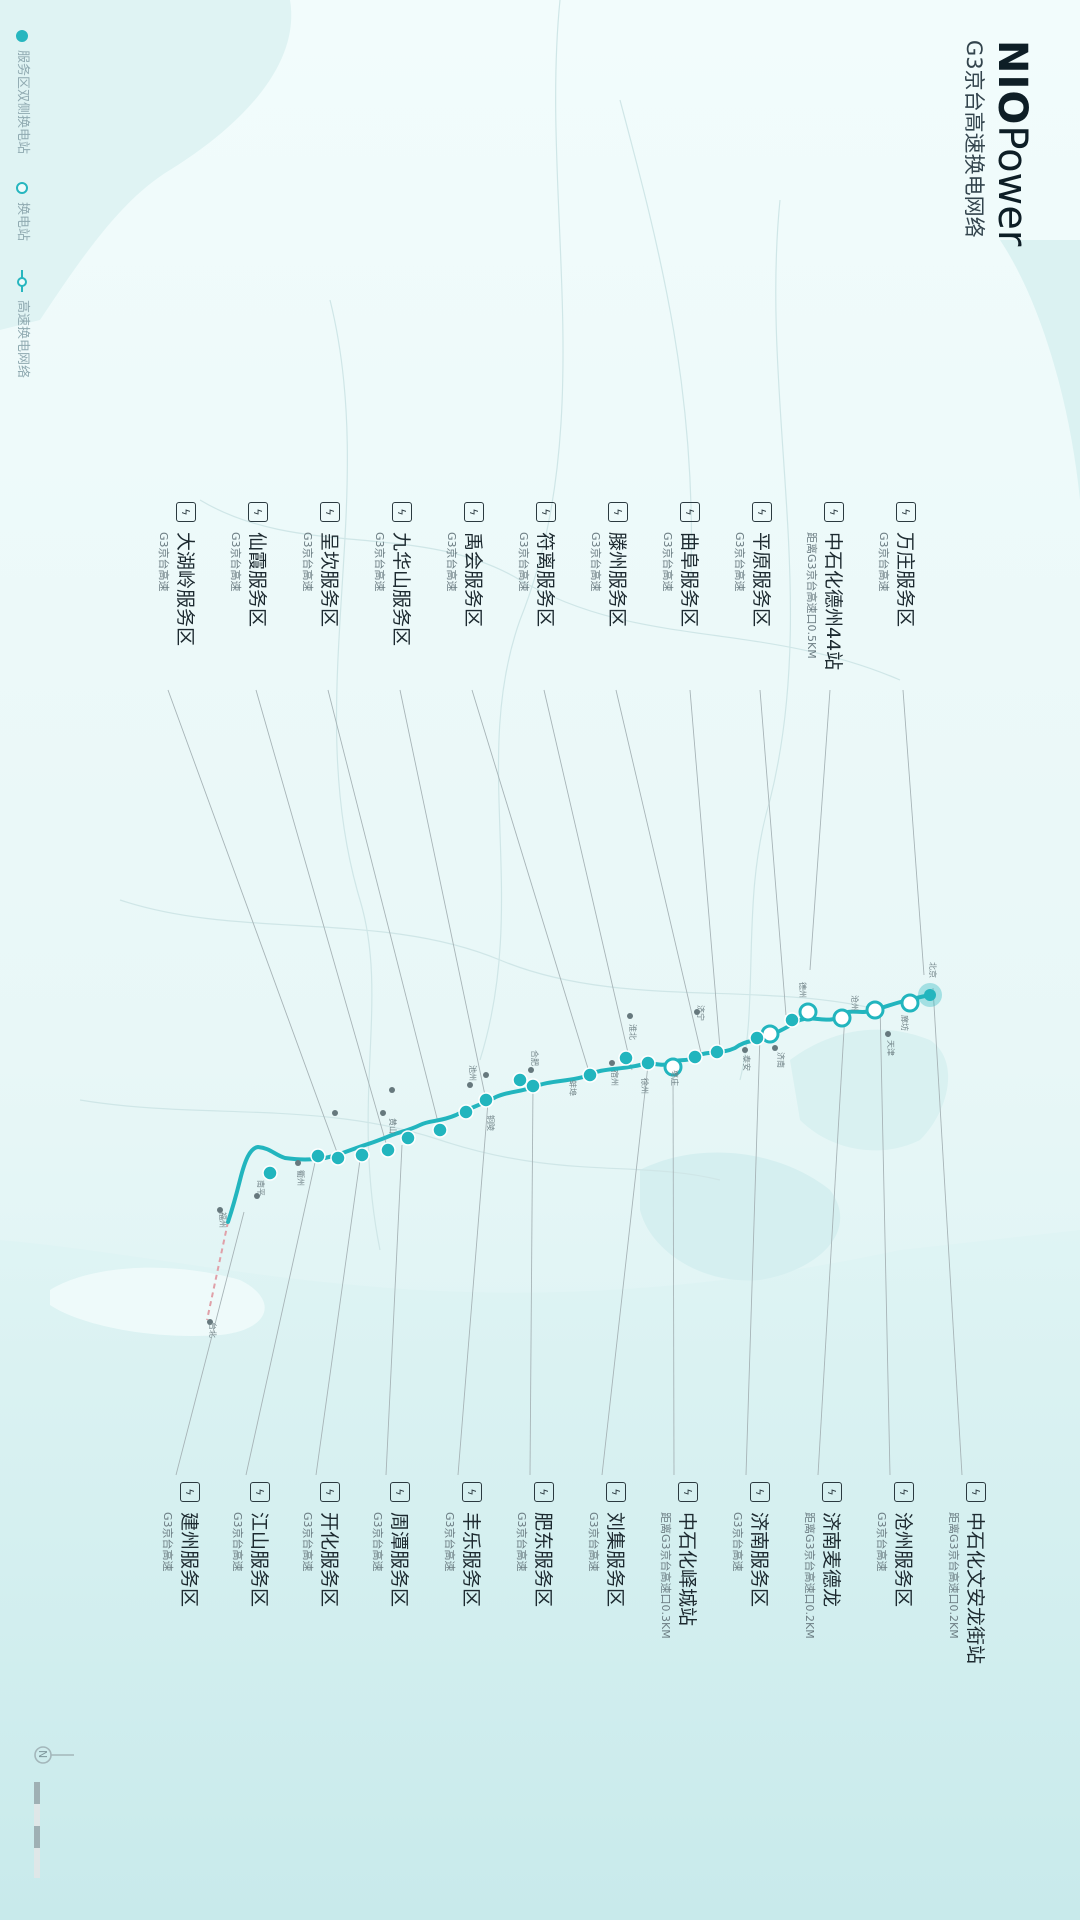  I want to click on station-label: ϟ 中石化峄城站 距离G3京台高速口0.3KM, so click(678, 1560).